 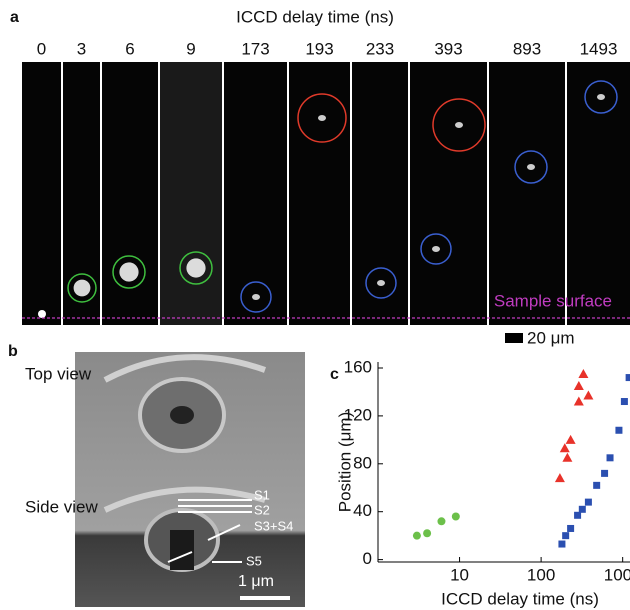 What do you see at coordinates (551, 337) in the screenshot?
I see `scale-bar-label: 20 μm` at bounding box center [551, 337].